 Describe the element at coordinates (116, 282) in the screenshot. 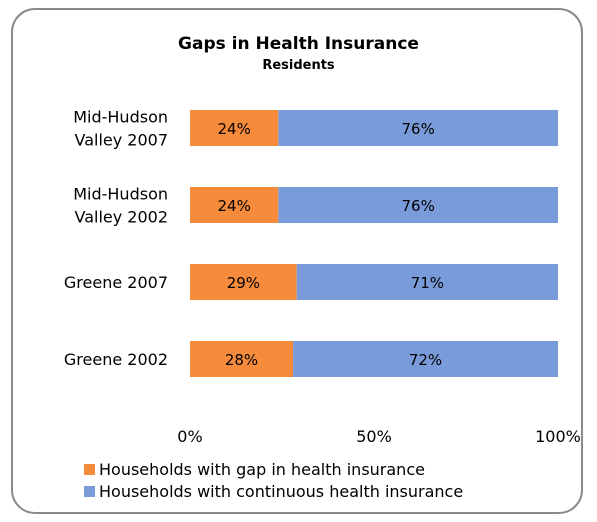

I see `category-label: Greene 2007` at that location.